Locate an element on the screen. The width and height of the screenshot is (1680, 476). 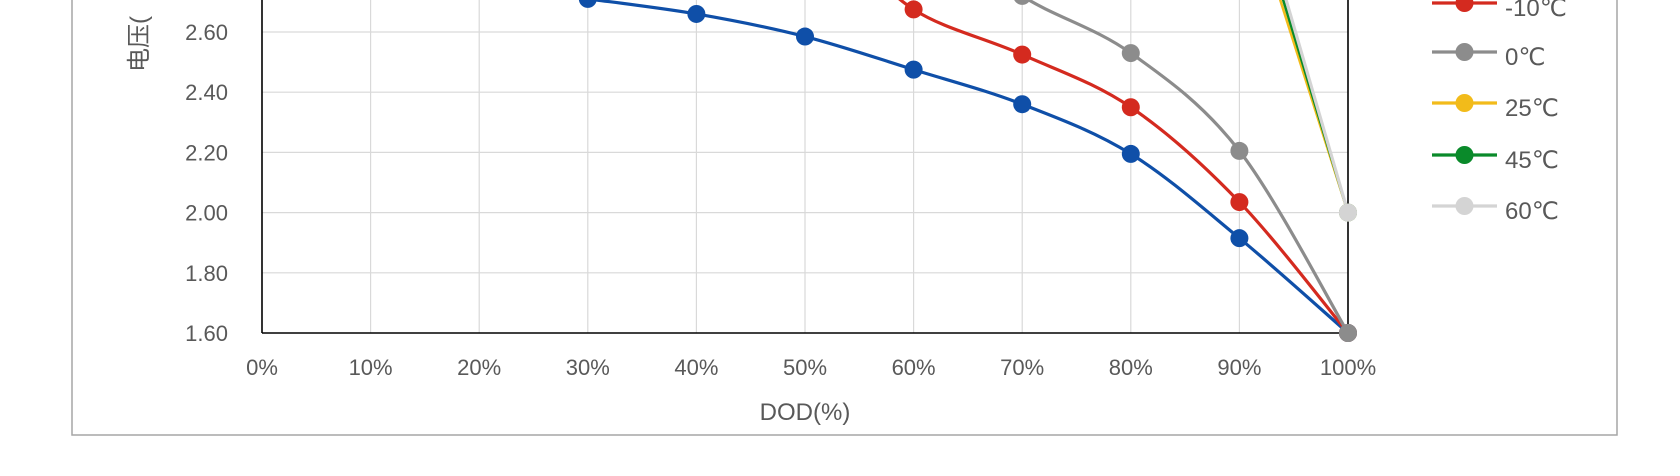
x-tick-label: 20% is located at coordinates (479, 367).